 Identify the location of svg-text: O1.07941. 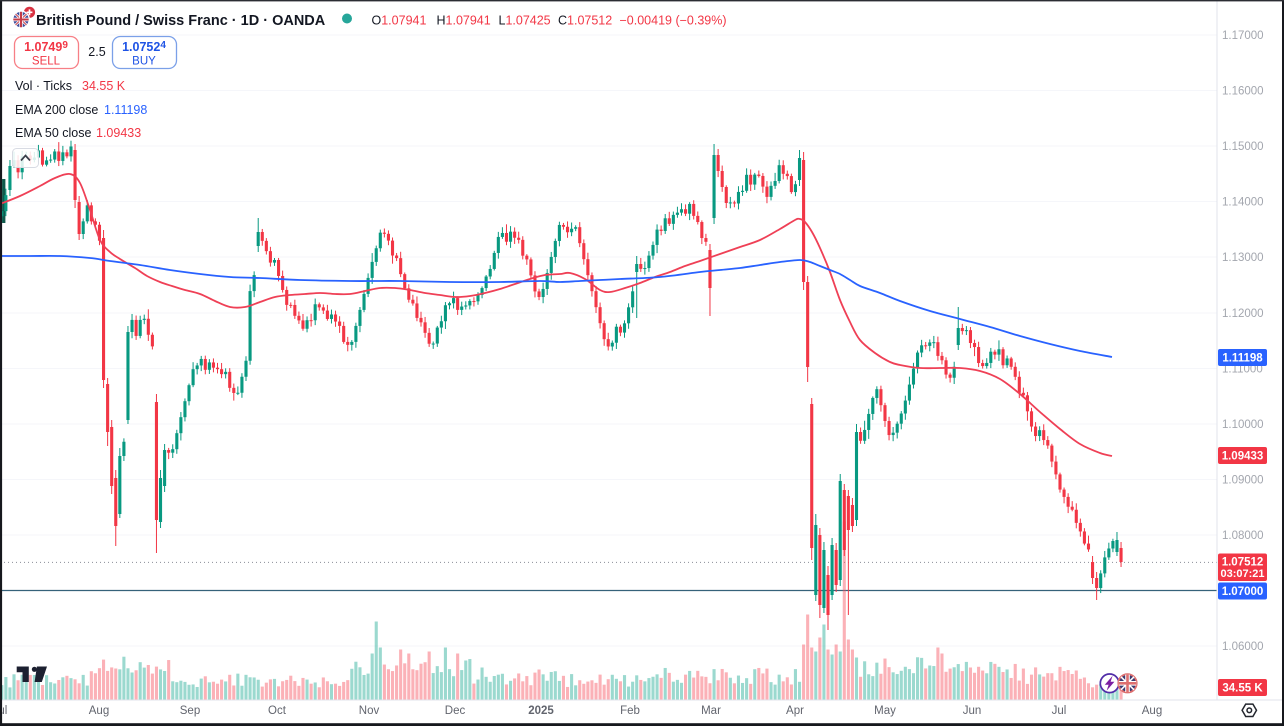
(399, 21).